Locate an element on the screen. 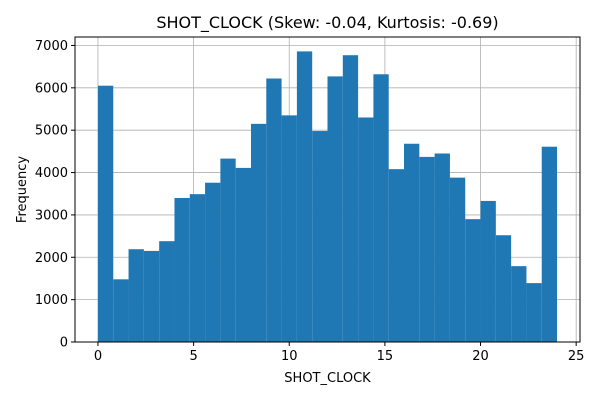 This screenshot has height=400, width=600. y-tick-label: 2000 is located at coordinates (51, 258).